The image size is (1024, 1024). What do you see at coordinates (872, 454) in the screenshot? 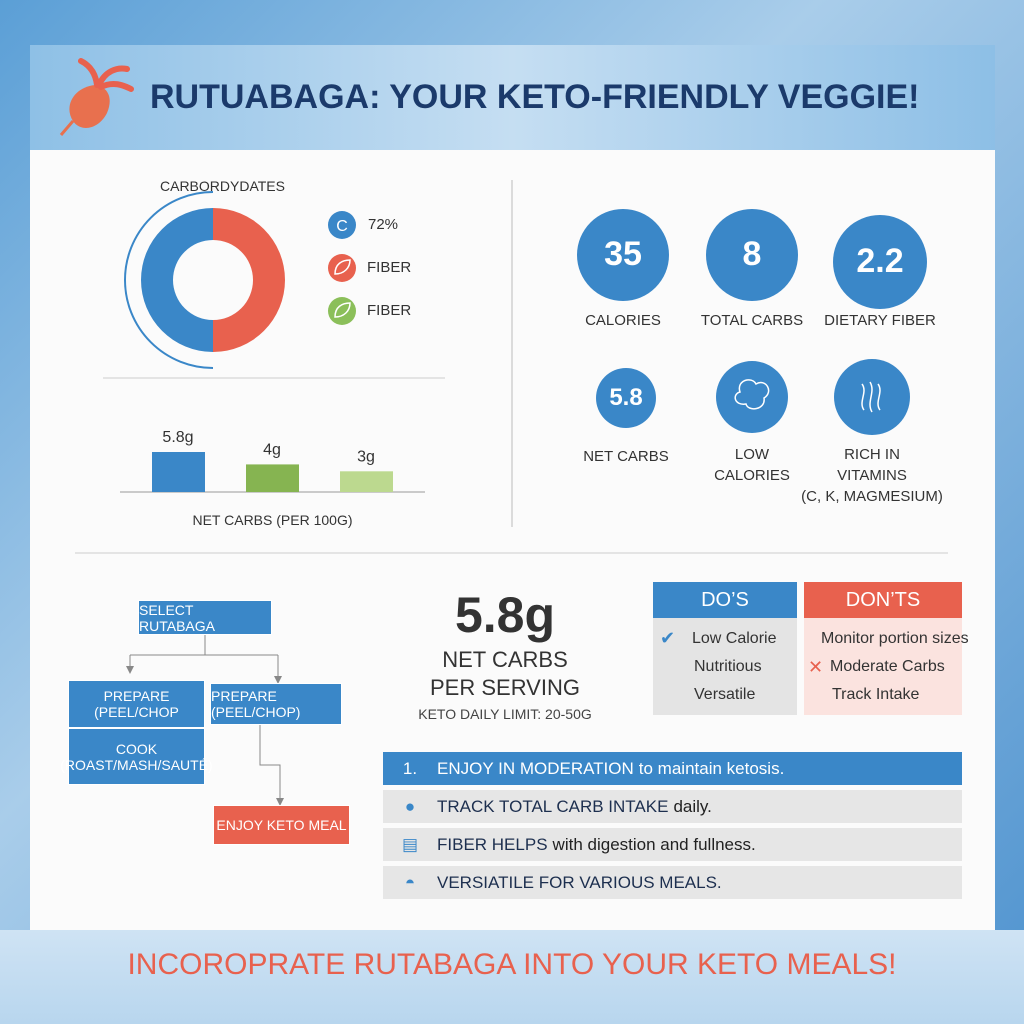
I see `stat-label: RICH IN` at bounding box center [872, 454].